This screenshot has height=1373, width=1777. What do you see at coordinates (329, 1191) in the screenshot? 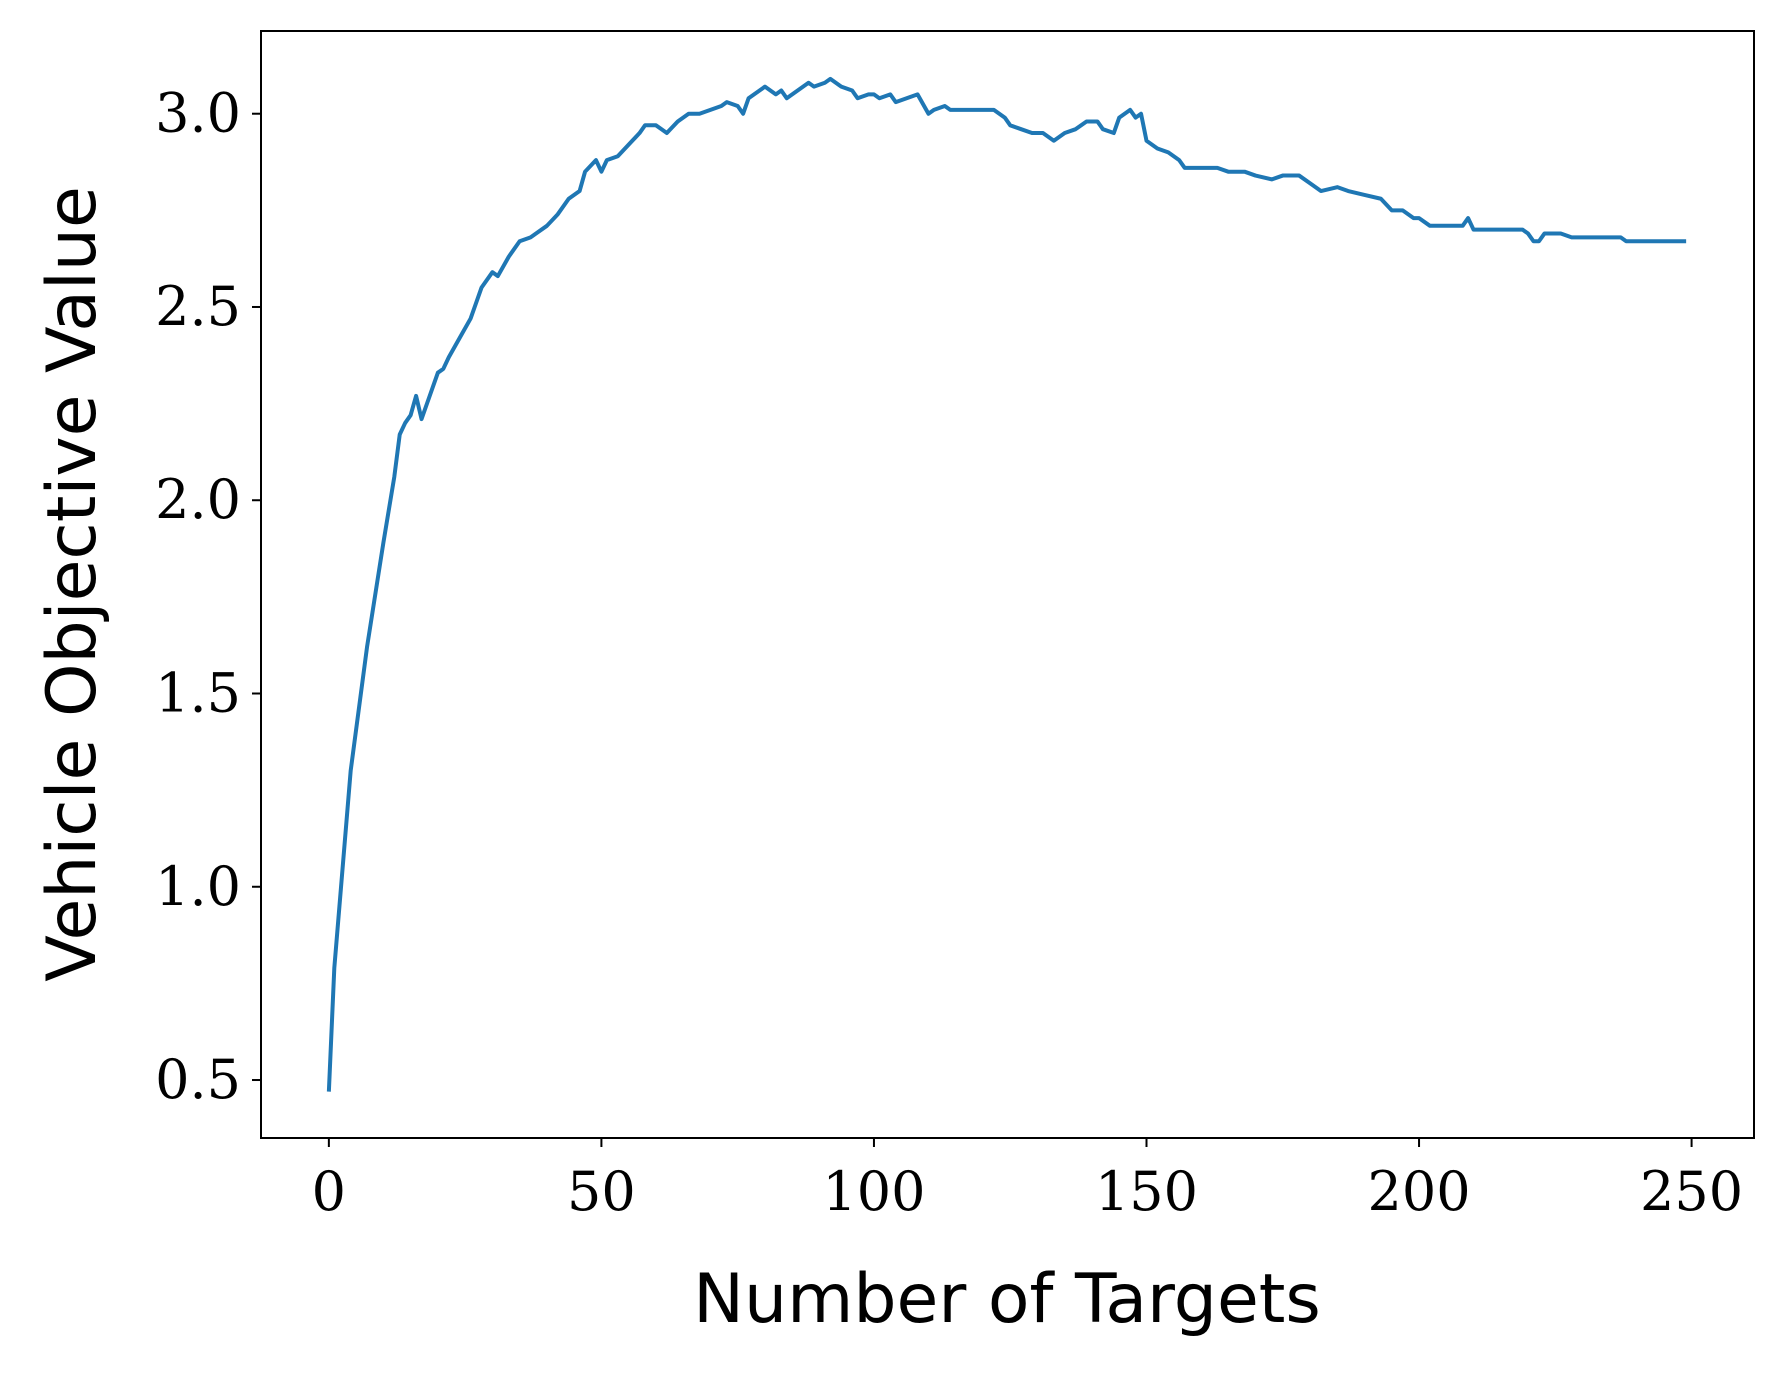
I see `x-tick-label: 0` at bounding box center [329, 1191].